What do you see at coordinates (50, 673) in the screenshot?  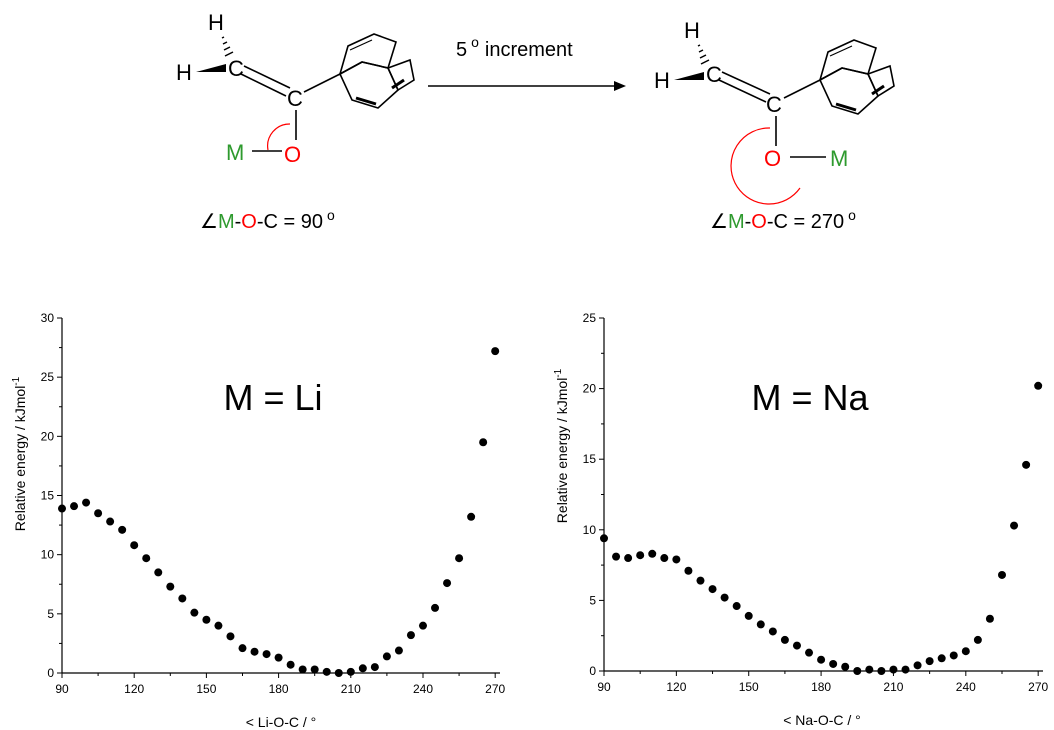 I see `li-y-tick-label: 0` at bounding box center [50, 673].